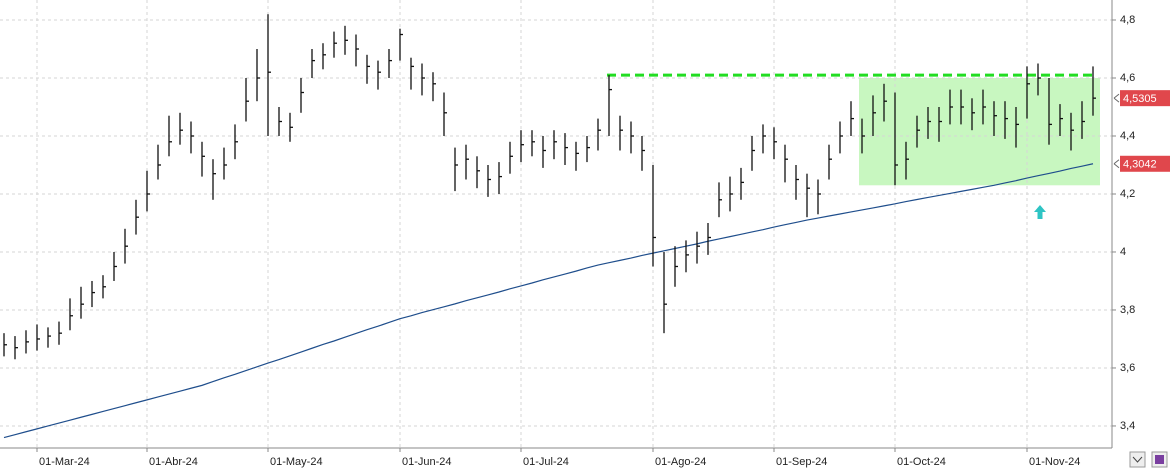 The height and width of the screenshot is (470, 1173). What do you see at coordinates (801, 462) in the screenshot?
I see `x-tick-label: 01-Sep-24` at bounding box center [801, 462].